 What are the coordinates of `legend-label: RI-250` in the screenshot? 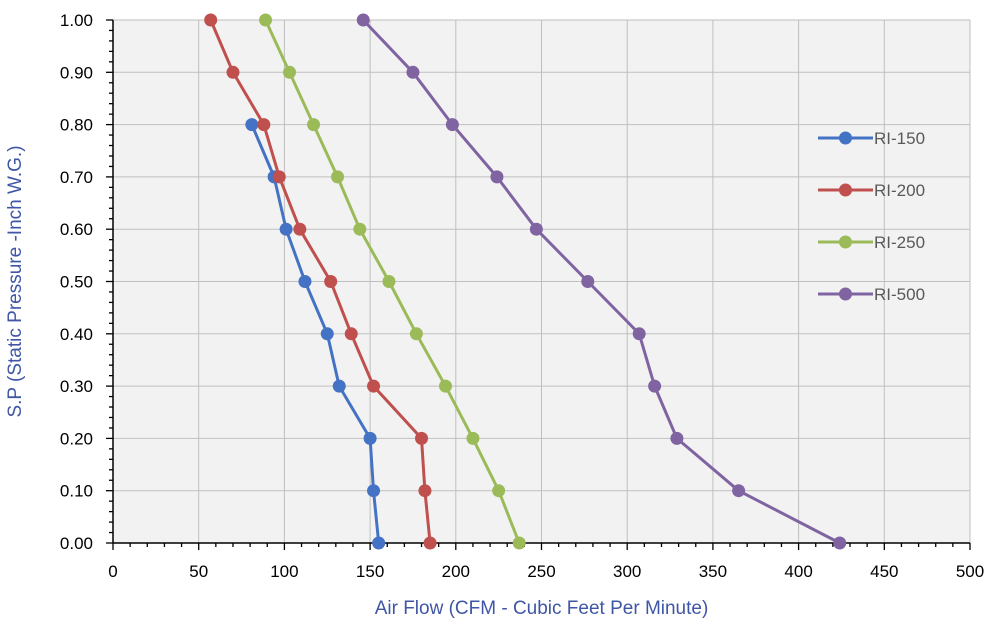 It's located at (899, 242).